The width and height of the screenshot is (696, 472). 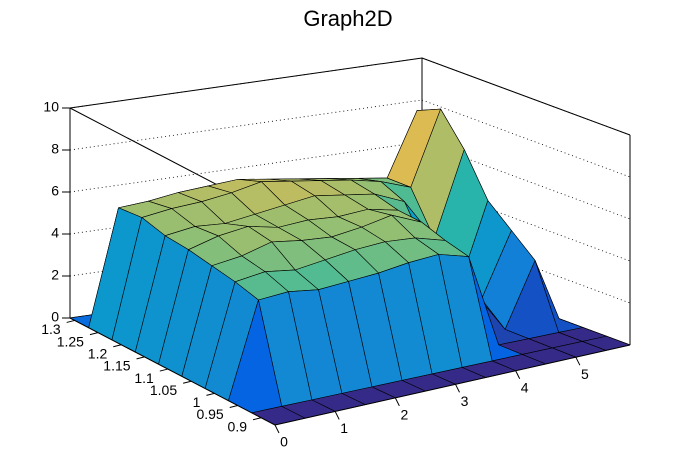 What do you see at coordinates (347, 18) in the screenshot?
I see `chart-title: Graph2D` at bounding box center [347, 18].